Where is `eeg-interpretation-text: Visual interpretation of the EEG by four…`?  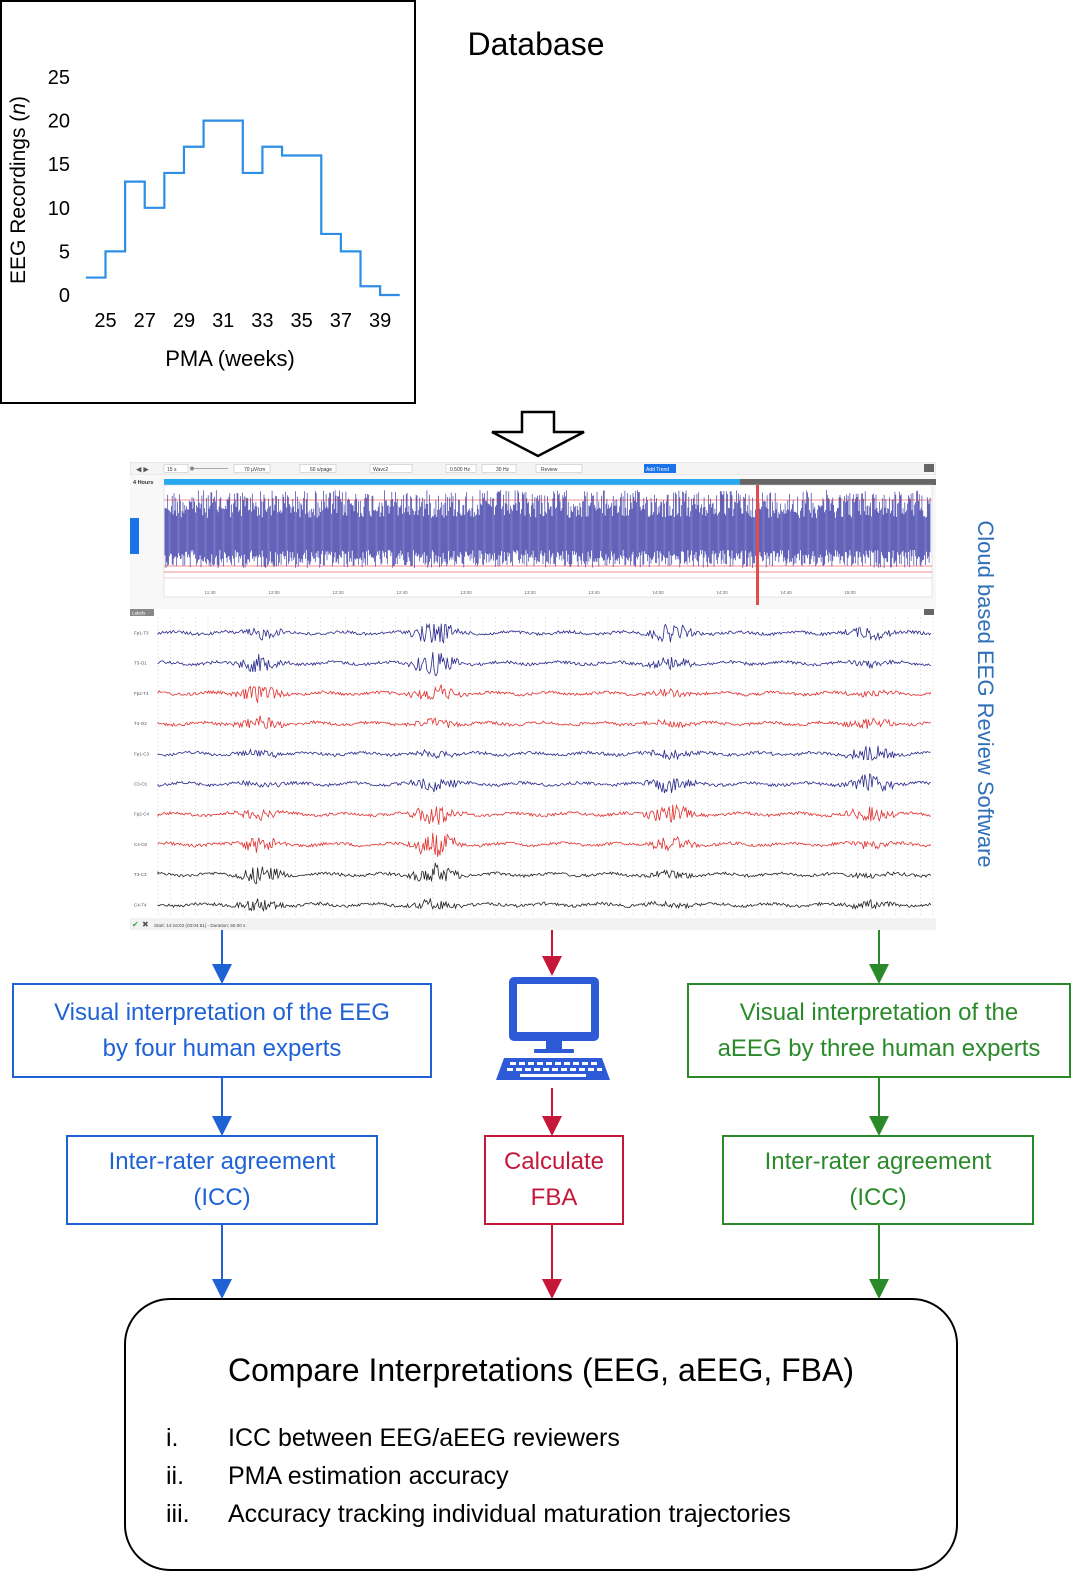 eeg-interpretation-text: Visual interpretation of the EEG by four… is located at coordinates (222, 1030).